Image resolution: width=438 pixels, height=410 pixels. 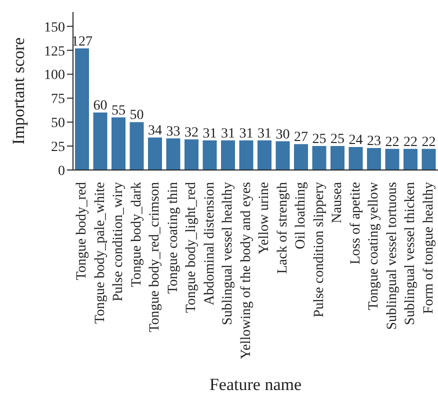 I want to click on data-label: 127, so click(x=82, y=42).